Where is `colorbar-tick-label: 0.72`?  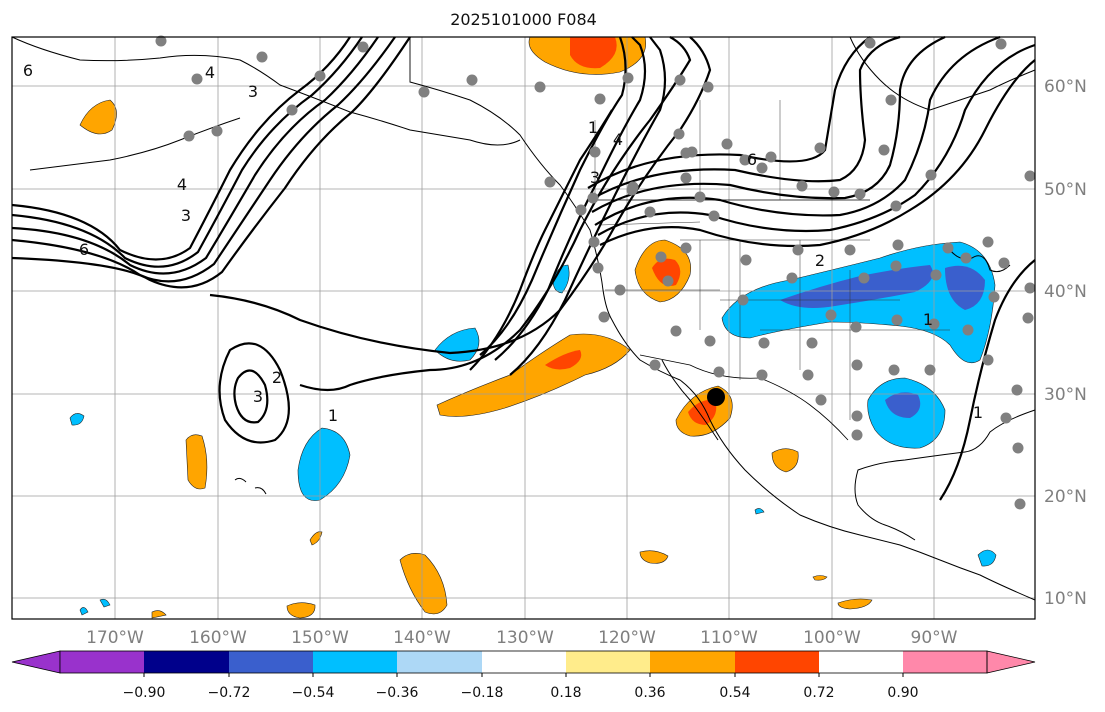
colorbar-tick-label: 0.72 is located at coordinates (818, 693).